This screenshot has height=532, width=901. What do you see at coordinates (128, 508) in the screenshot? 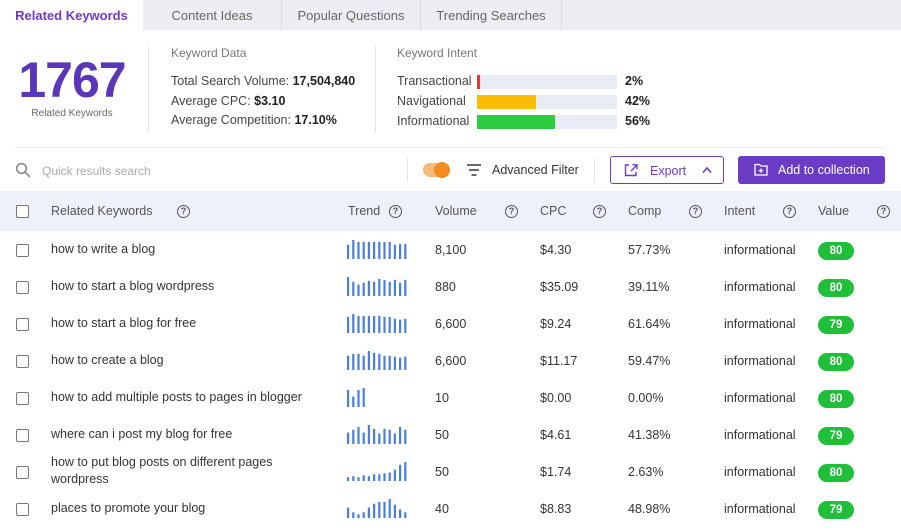
I see `keyword-link: places to promote your blog` at bounding box center [128, 508].